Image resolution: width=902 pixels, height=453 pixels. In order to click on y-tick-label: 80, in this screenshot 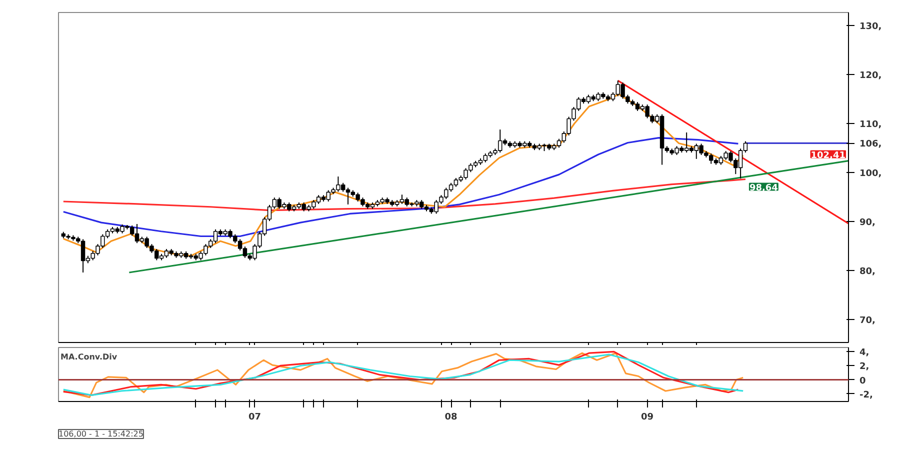, I will do `click(868, 272)`.